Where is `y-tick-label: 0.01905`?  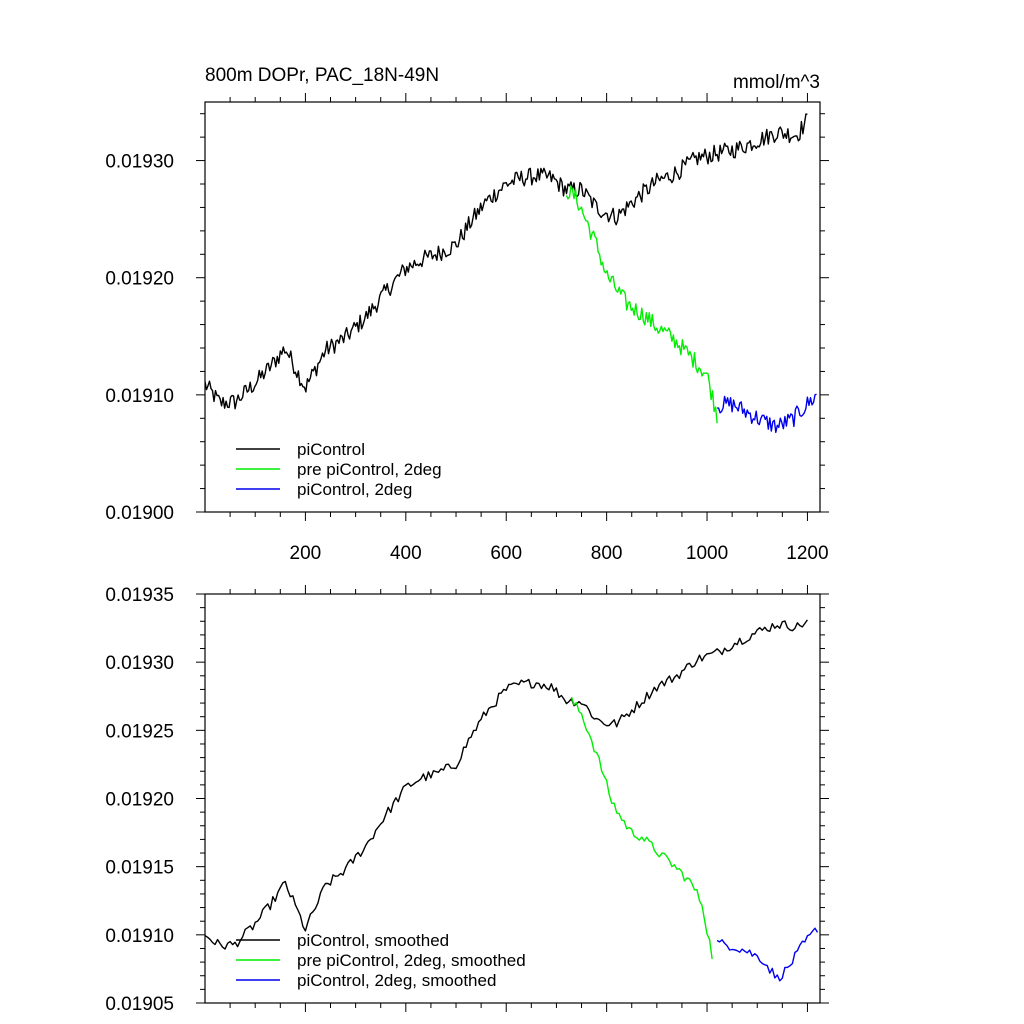 y-tick-label: 0.01905 is located at coordinates (139, 1004).